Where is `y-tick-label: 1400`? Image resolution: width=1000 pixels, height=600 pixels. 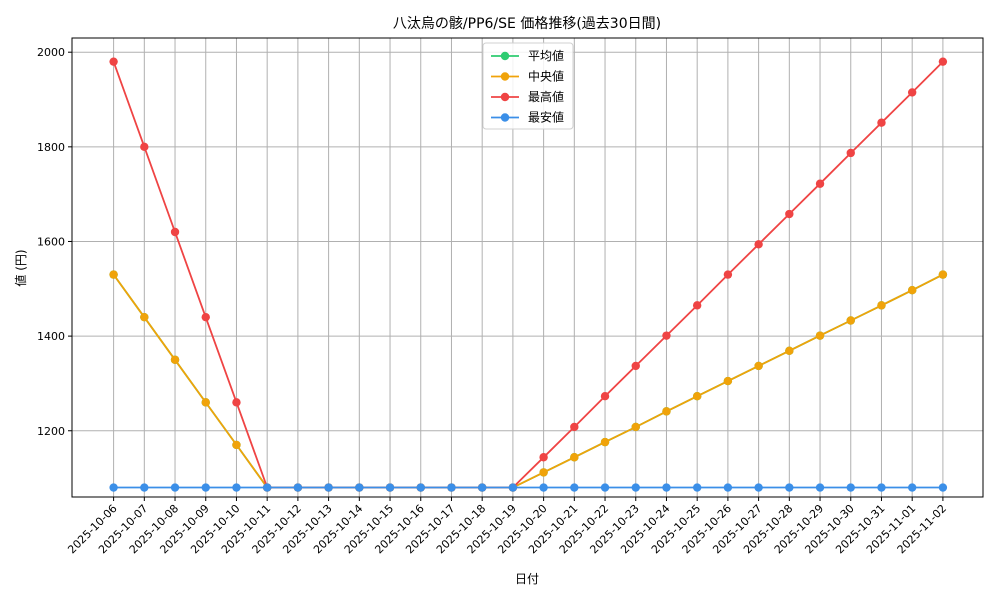
y-tick-label: 1400 is located at coordinates (51, 336).